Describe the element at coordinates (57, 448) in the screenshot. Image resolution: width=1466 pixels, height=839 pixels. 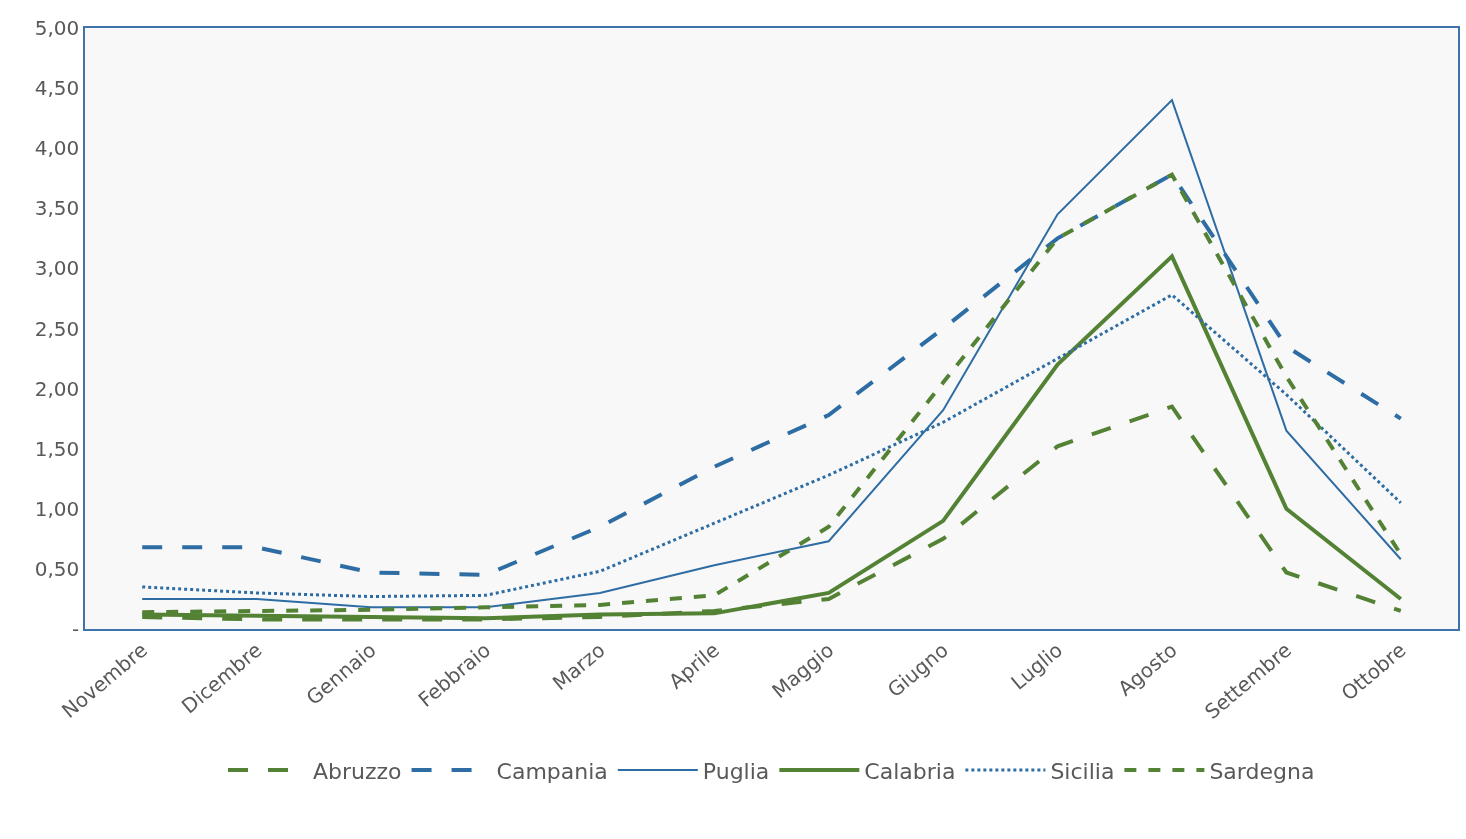
I see `y-tick-label: 1,50` at that location.